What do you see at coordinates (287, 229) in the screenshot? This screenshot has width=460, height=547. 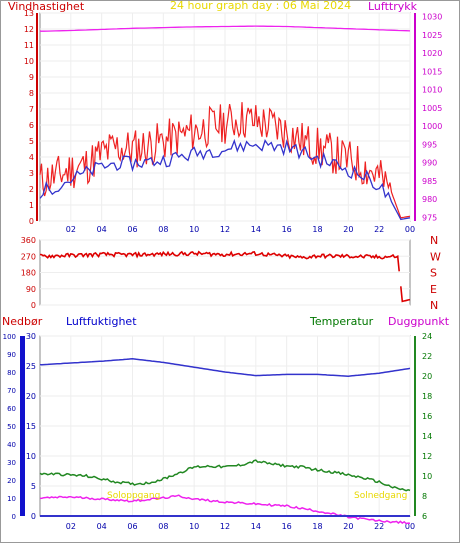 I see `time-tick-label: 16` at bounding box center [287, 229].